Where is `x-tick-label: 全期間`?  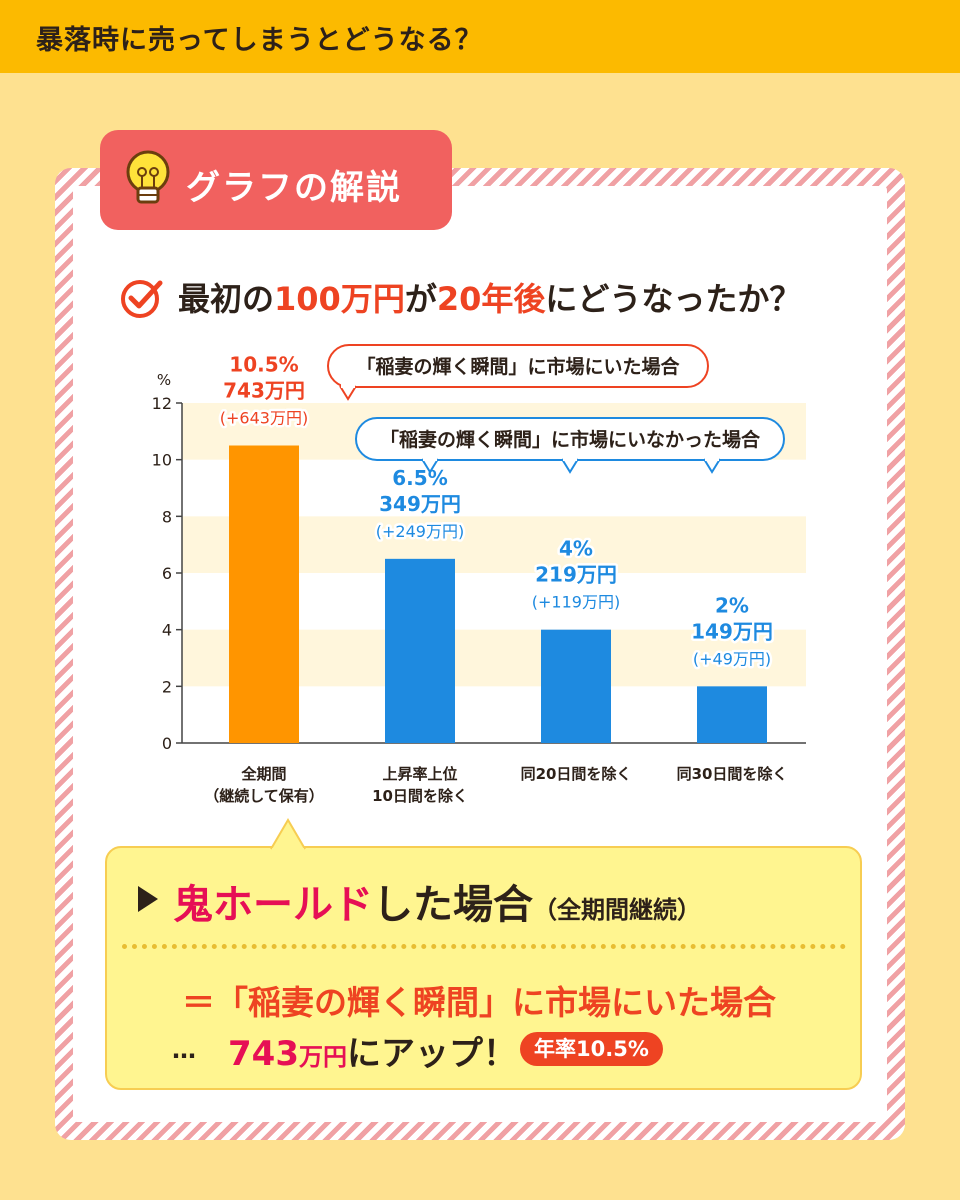
x-tick-label: 全期間 is located at coordinates (263, 774).